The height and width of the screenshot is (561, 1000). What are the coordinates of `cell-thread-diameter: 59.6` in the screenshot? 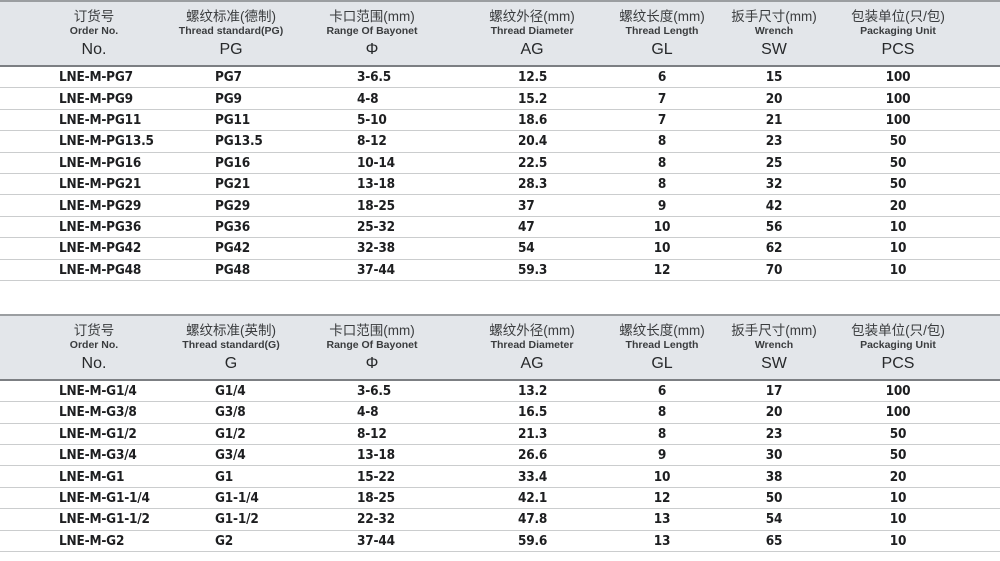 It's located at (526, 541).